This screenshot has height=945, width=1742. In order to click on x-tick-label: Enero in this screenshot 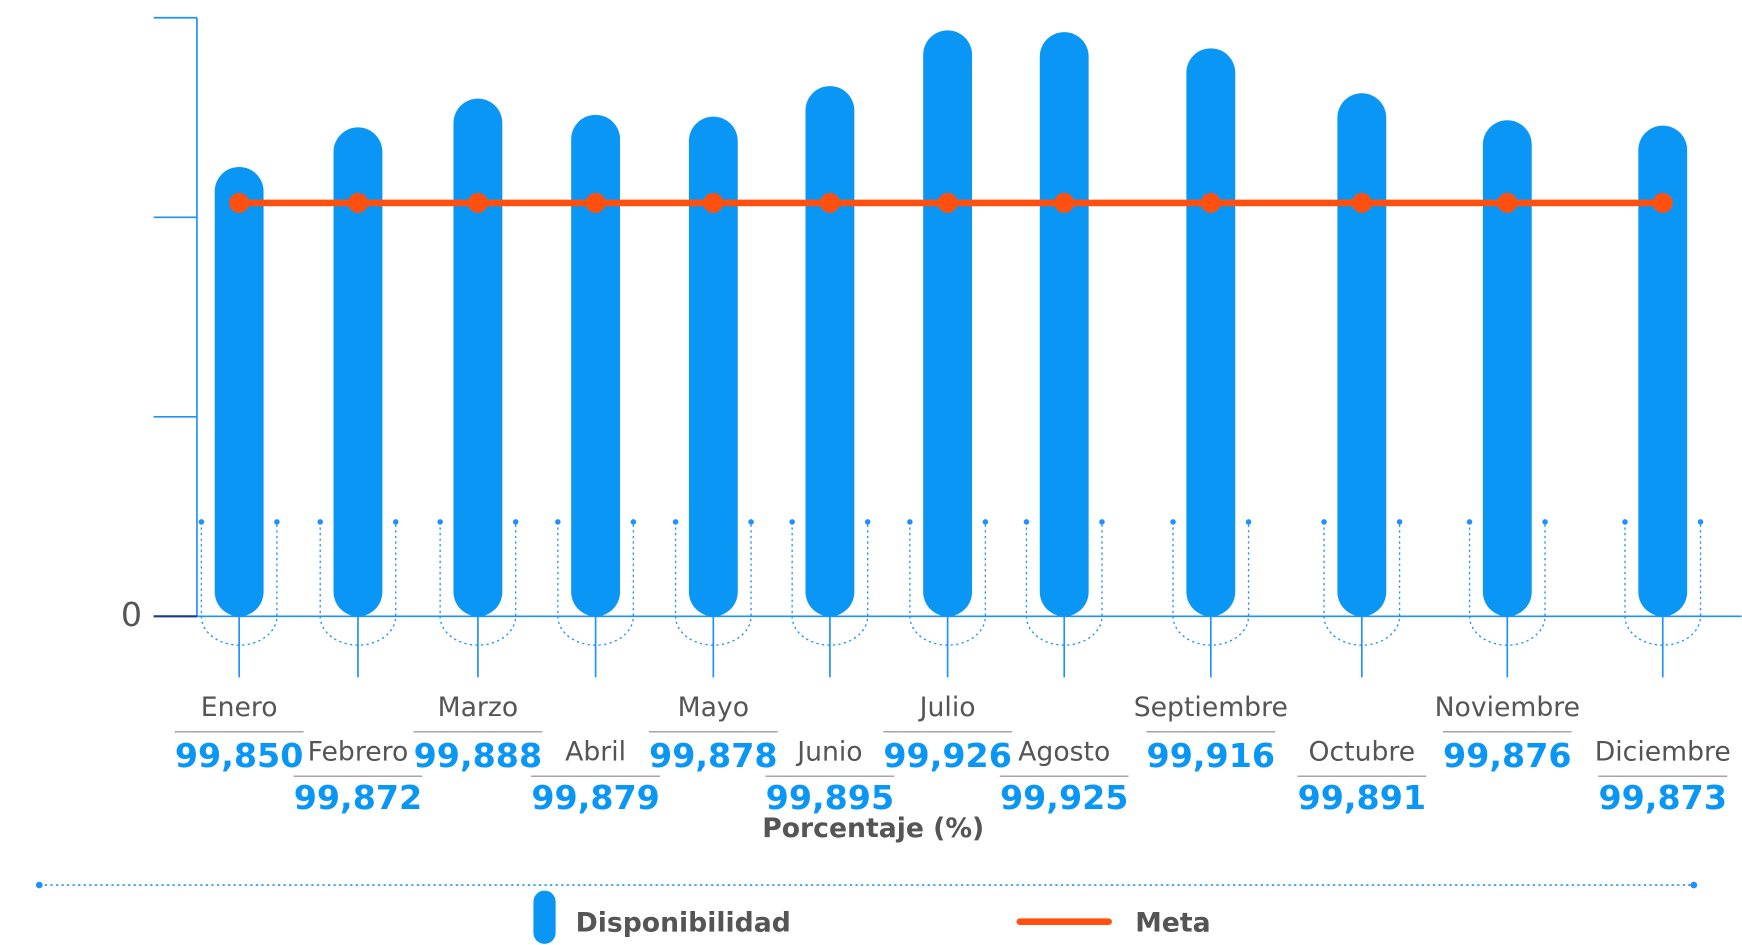, I will do `click(239, 707)`.